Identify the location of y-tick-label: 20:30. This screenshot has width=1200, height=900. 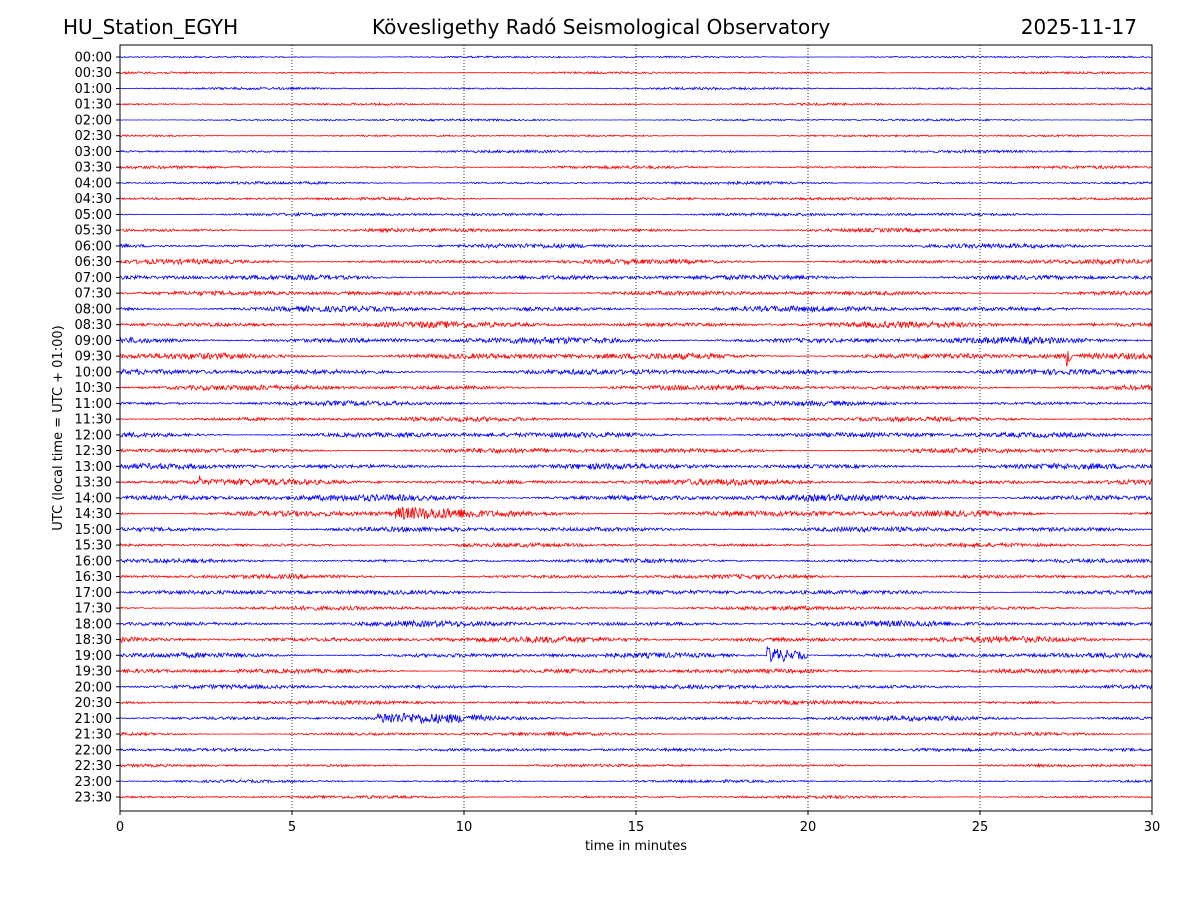
(93, 703).